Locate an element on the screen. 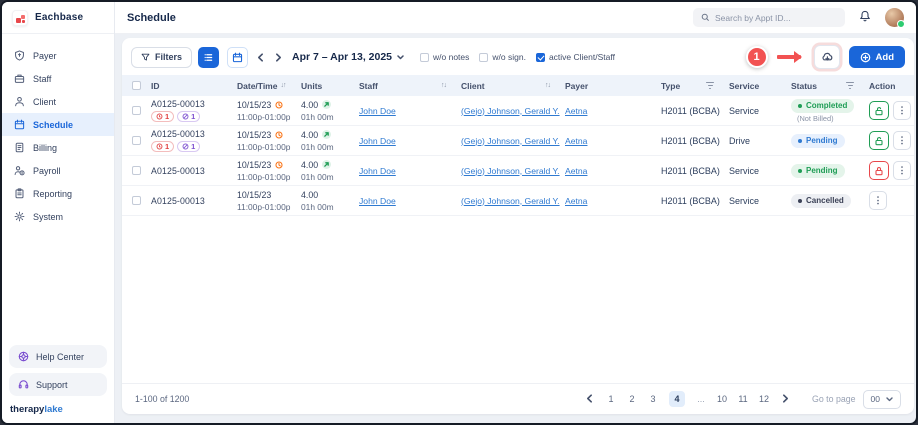  late-clock-icon is located at coordinates (279, 134).